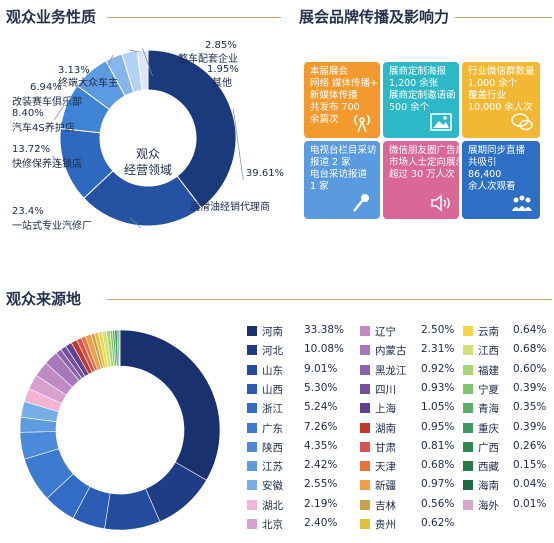 This screenshot has width=554, height=543. What do you see at coordinates (342, 163) in the screenshot?
I see `tile-text: 报道 2 家` at bounding box center [342, 163].